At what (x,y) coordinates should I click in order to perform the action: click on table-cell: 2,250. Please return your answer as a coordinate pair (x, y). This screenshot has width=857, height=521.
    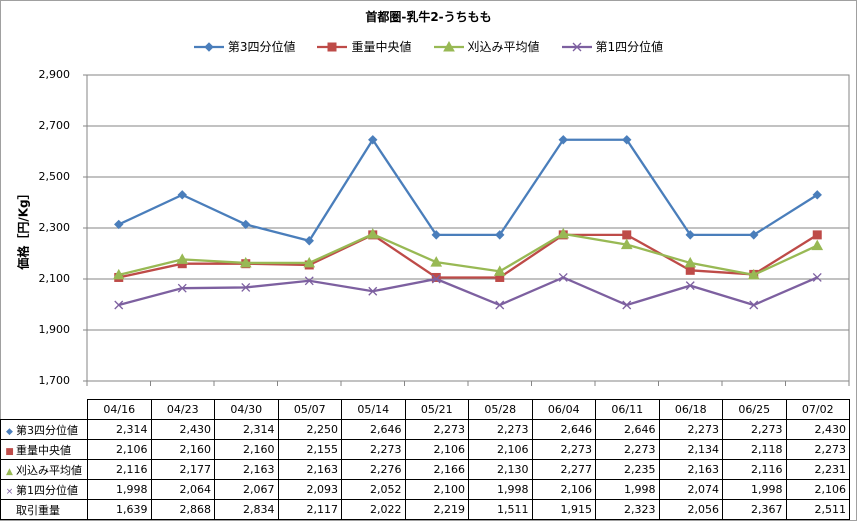
    Looking at the image, I should click on (309, 429).